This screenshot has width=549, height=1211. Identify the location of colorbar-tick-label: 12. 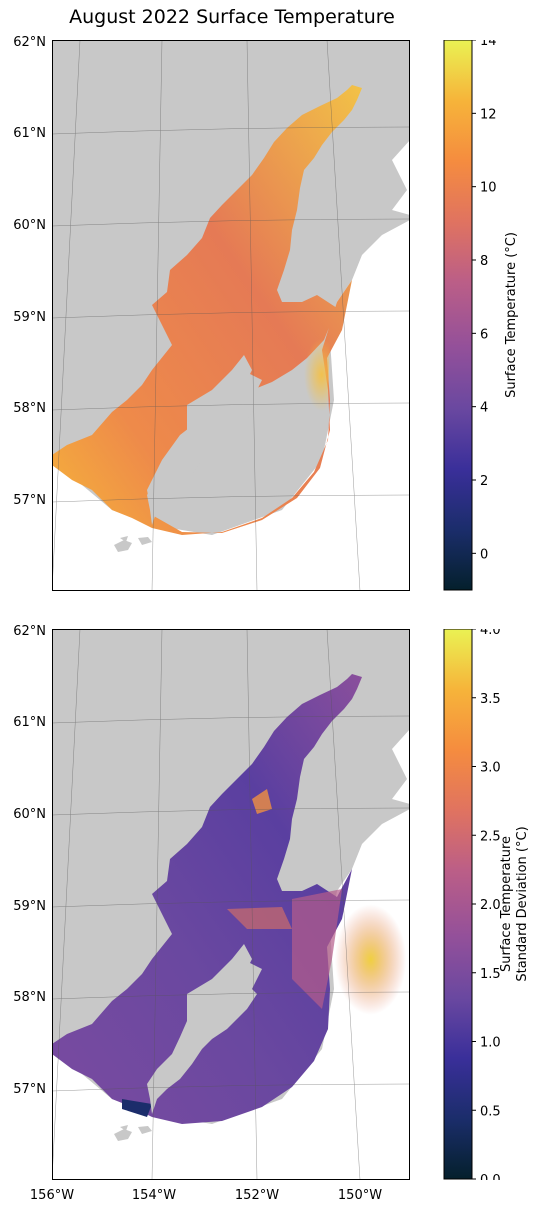
(488, 114).